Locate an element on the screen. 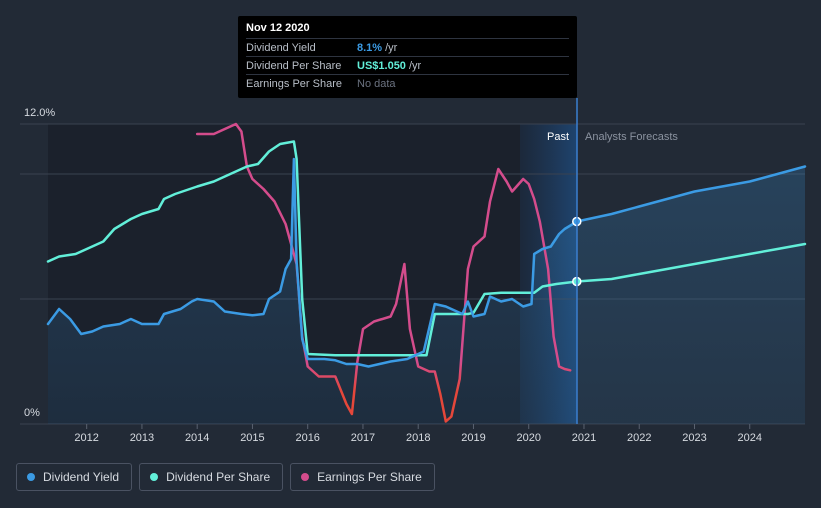 The width and height of the screenshot is (821, 508). tooltip-label: Dividend Yield is located at coordinates (281, 47).